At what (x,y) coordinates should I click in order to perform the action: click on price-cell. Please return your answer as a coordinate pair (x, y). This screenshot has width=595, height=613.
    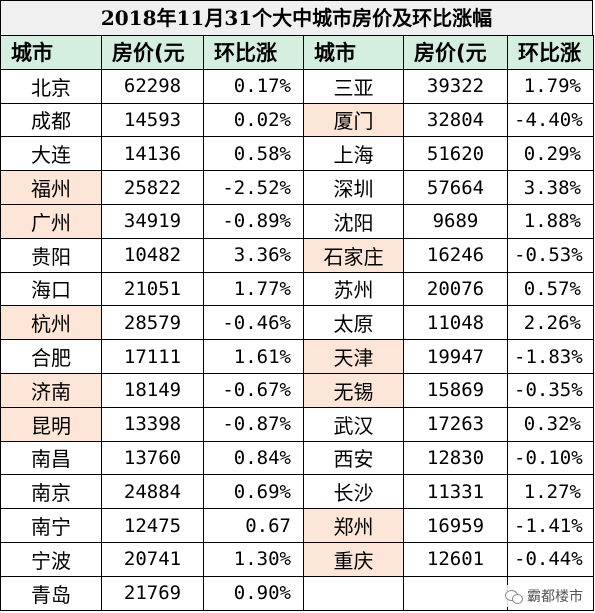
    Looking at the image, I should click on (455, 593).